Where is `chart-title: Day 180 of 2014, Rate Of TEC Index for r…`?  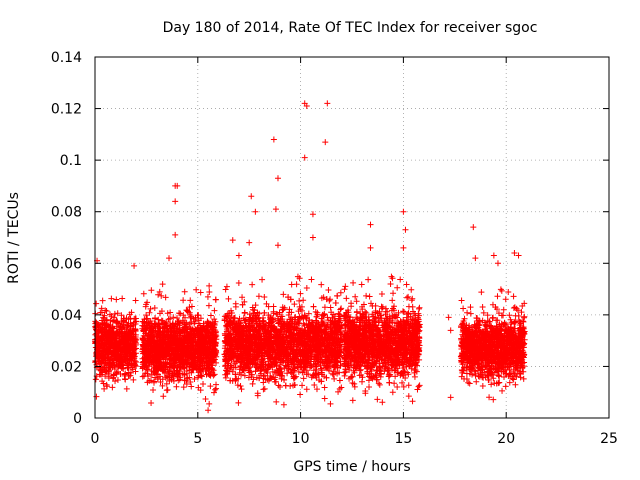
chart-title: Day 180 of 2014, Rate Of TEC Index for r… is located at coordinates (350, 28).